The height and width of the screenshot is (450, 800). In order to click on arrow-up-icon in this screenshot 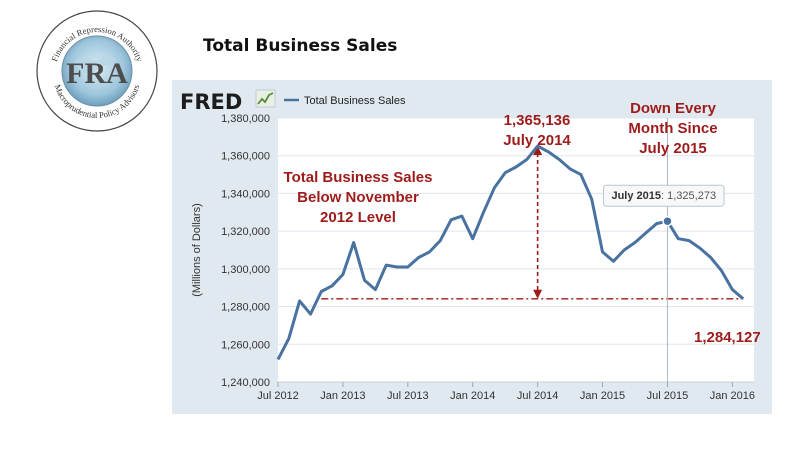, I will do `click(538, 151)`.